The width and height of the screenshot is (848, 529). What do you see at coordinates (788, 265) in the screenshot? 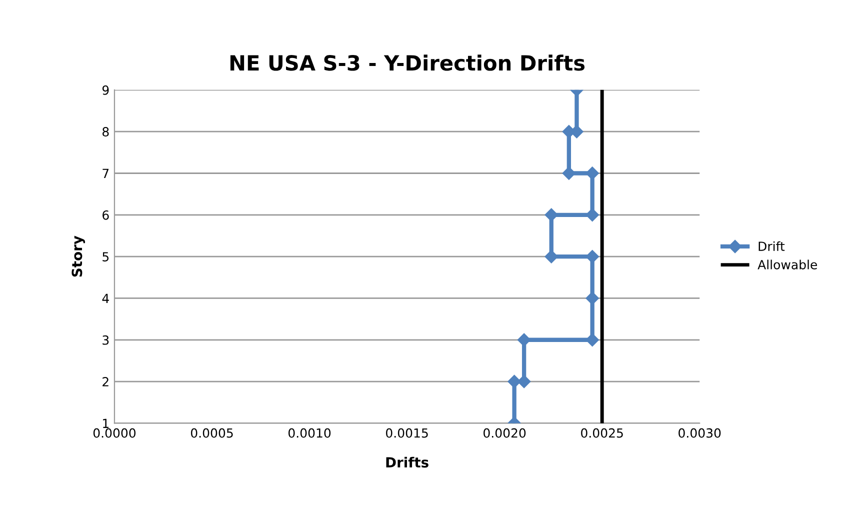
I see `legend-label: Allowable` at bounding box center [788, 265].